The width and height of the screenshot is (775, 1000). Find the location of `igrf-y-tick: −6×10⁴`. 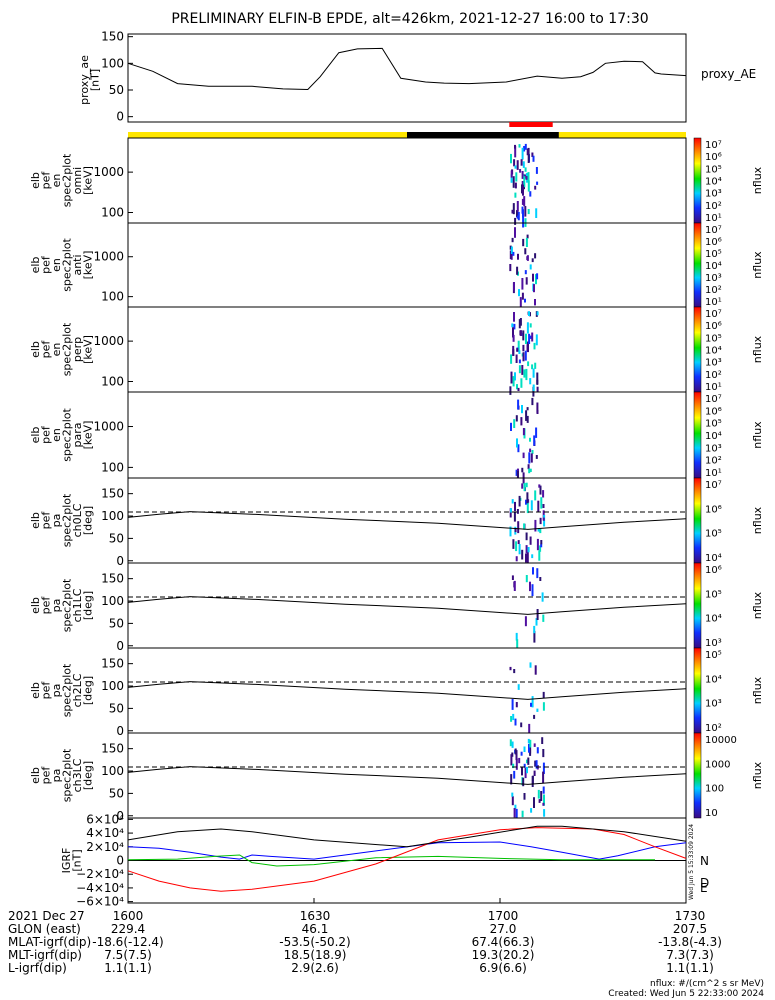

igrf-y-tick: −6×10⁴ is located at coordinates (100, 902).